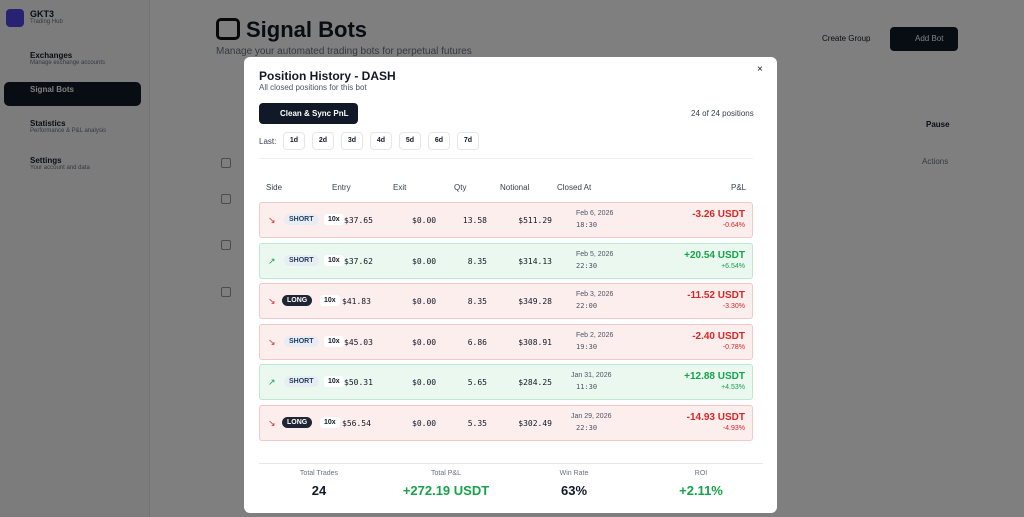  I want to click on entry: $37.62, so click(358, 261).